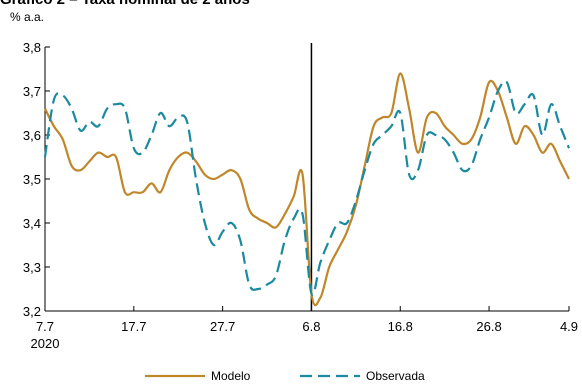 The width and height of the screenshot is (582, 387). Describe the element at coordinates (32, 135) in the screenshot. I see `y-tick-label: 3,6` at that location.